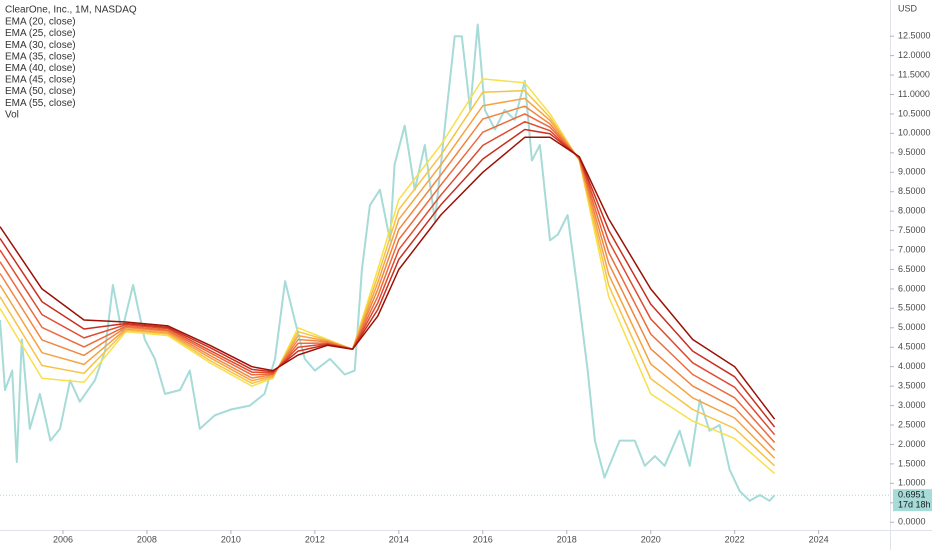 Image resolution: width=932 pixels, height=550 pixels. Describe the element at coordinates (912, 327) in the screenshot. I see `y-tick-label: 5.0000` at that location.